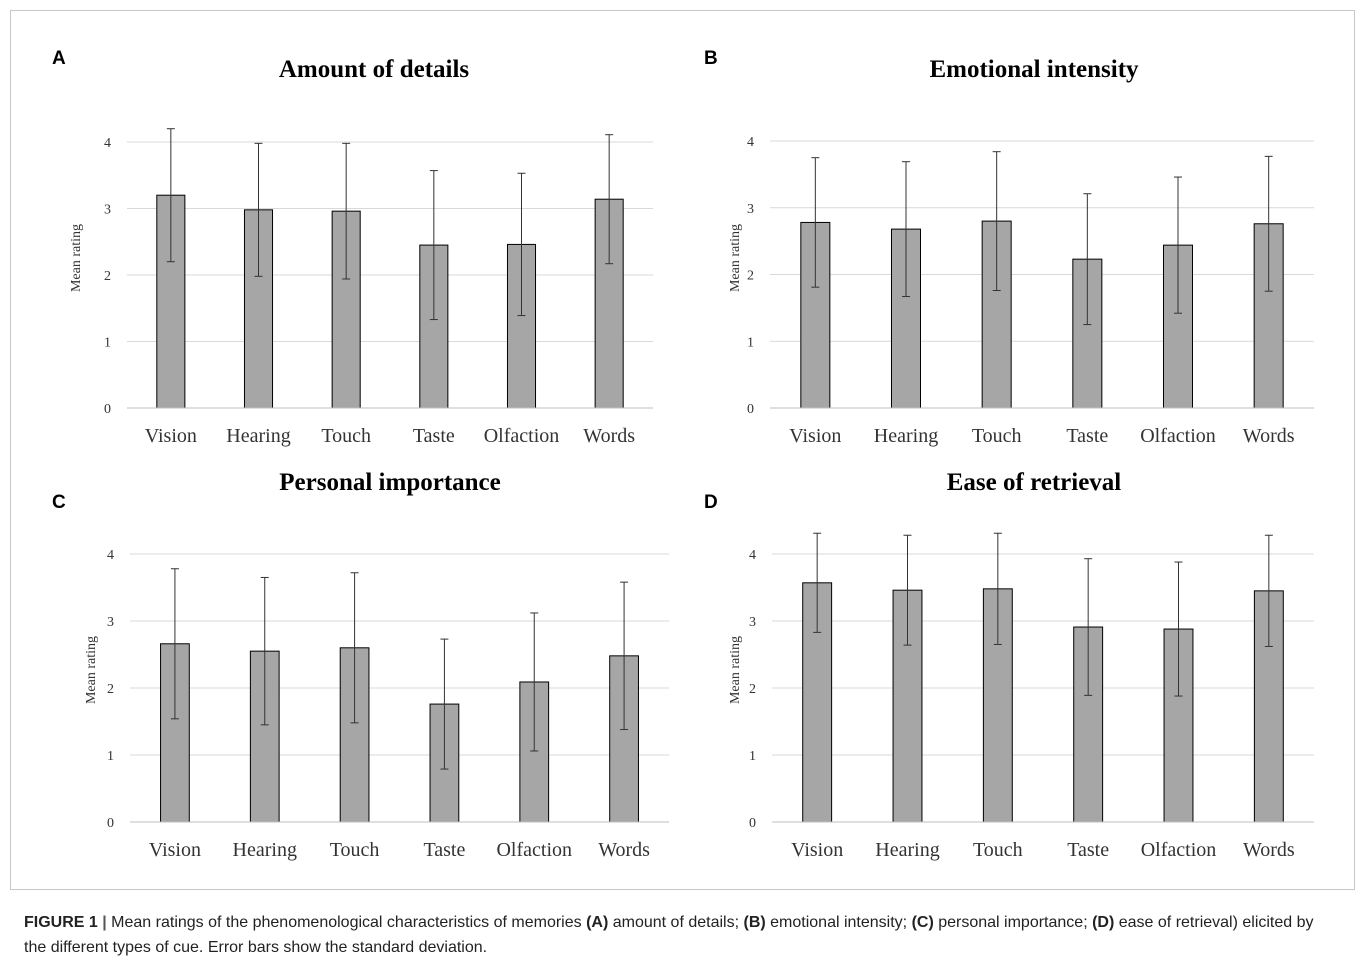 Image resolution: width=1355 pixels, height=963 pixels. Describe the element at coordinates (922, 922) in the screenshot. I see `caption-tag-c: (C)` at that location.